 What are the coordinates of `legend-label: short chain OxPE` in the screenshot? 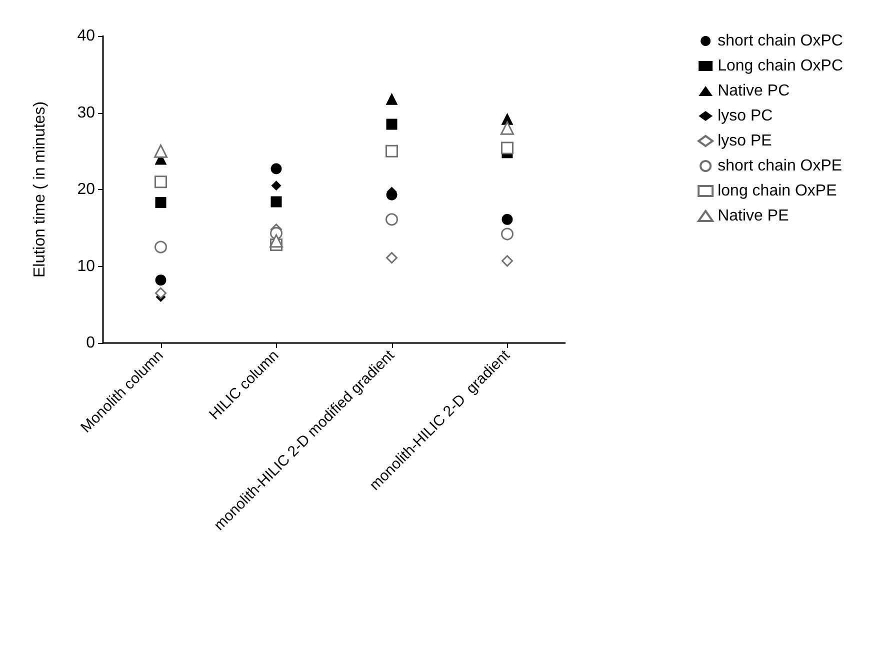 It's located at (780, 166).